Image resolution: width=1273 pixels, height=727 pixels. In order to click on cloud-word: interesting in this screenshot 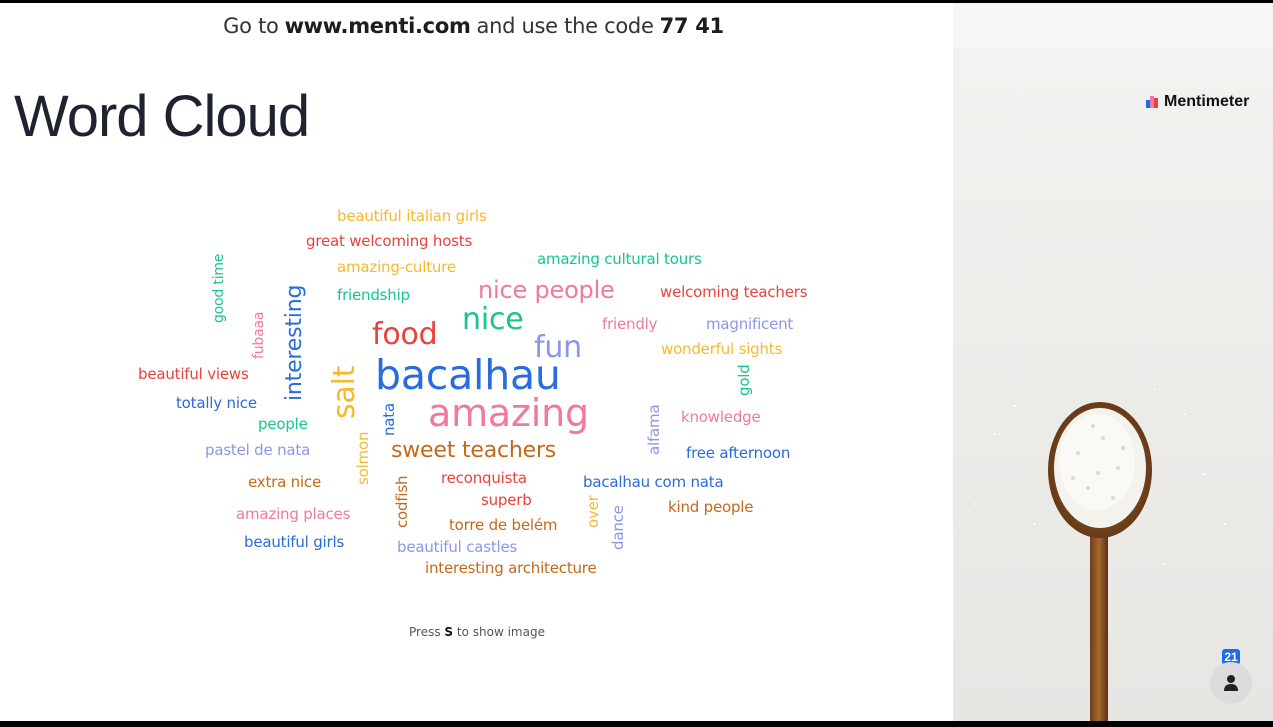, I will do `click(294, 342)`.